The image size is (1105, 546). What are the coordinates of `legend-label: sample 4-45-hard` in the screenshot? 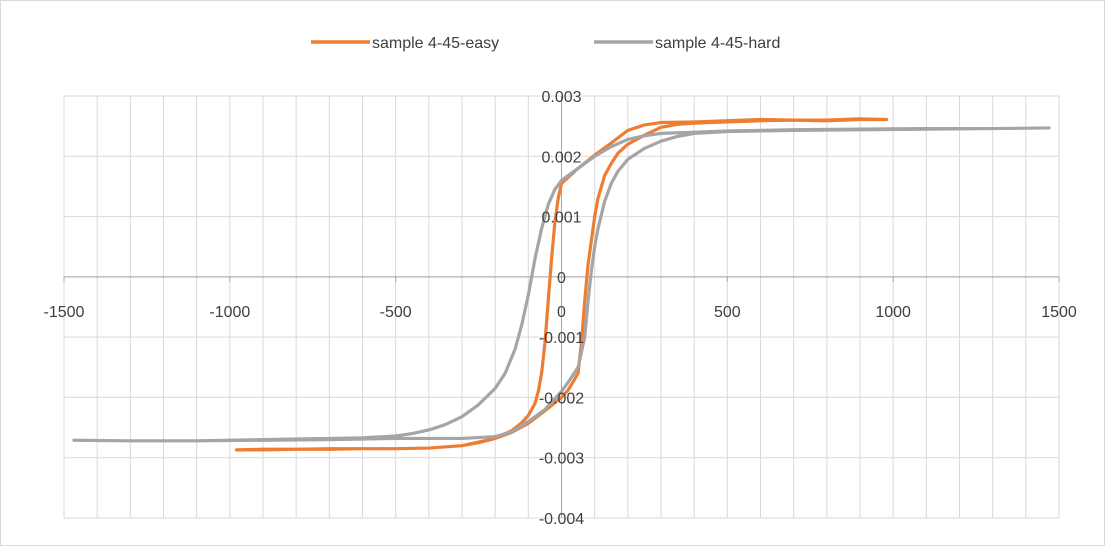 It's located at (717, 43).